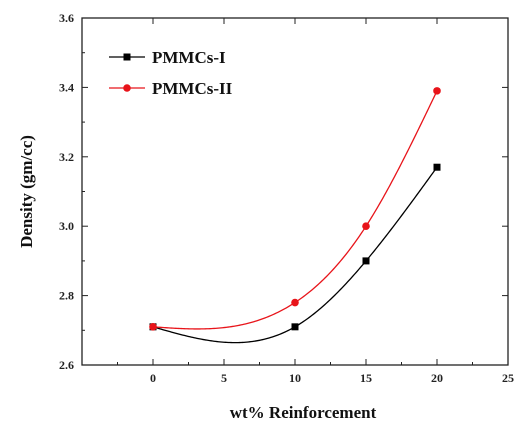 Image resolution: width=516 pixels, height=426 pixels. What do you see at coordinates (508, 378) in the screenshot?
I see `x-tick-label: 25` at bounding box center [508, 378].